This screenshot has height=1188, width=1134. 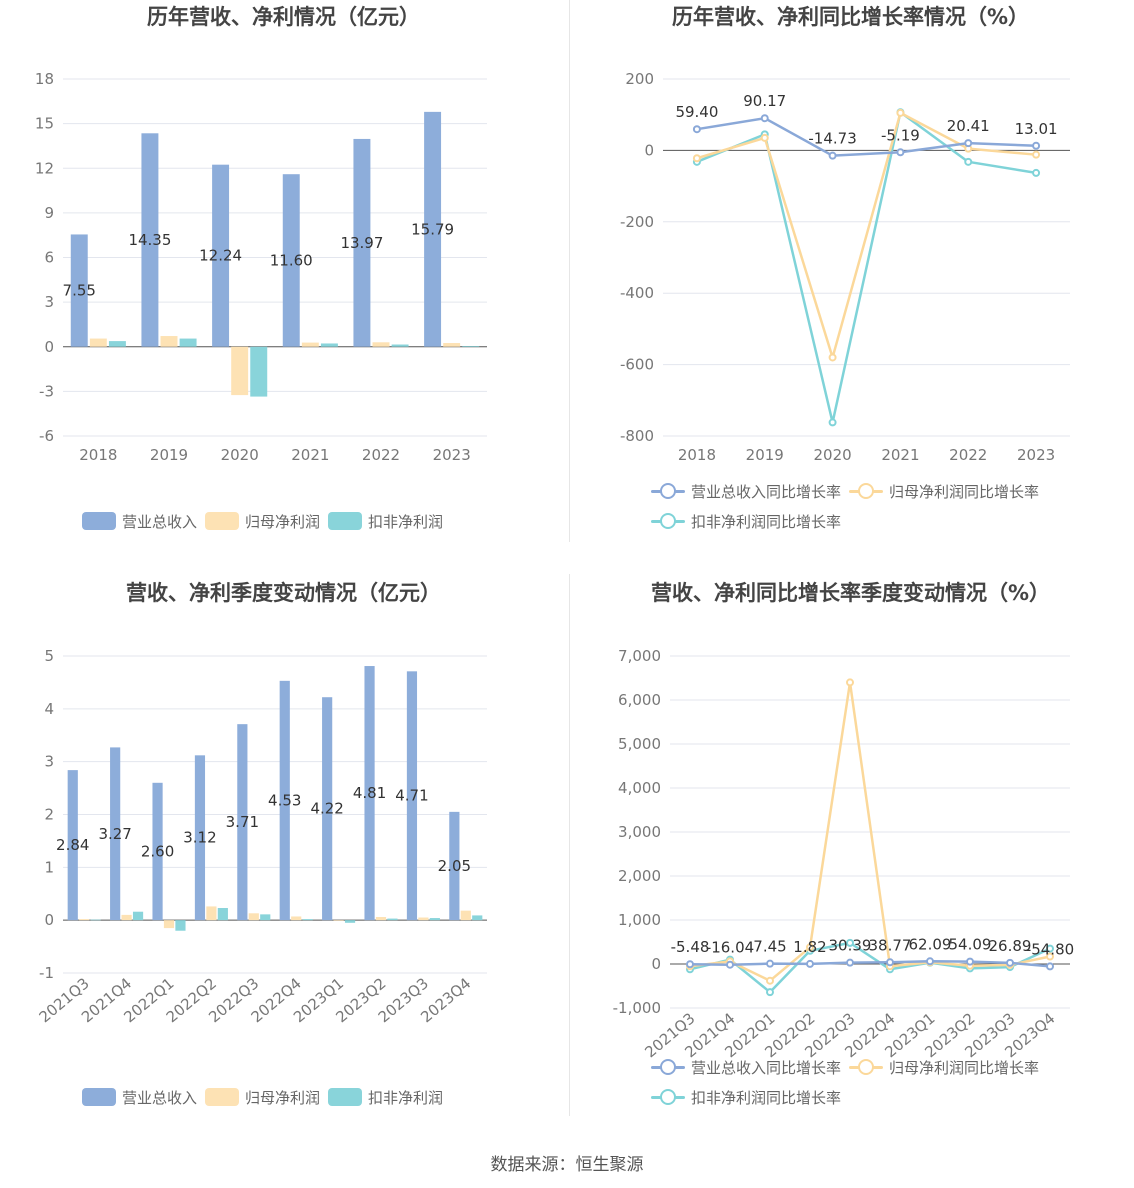 I want to click on y-tick-label: -6, so click(x=46, y=436).